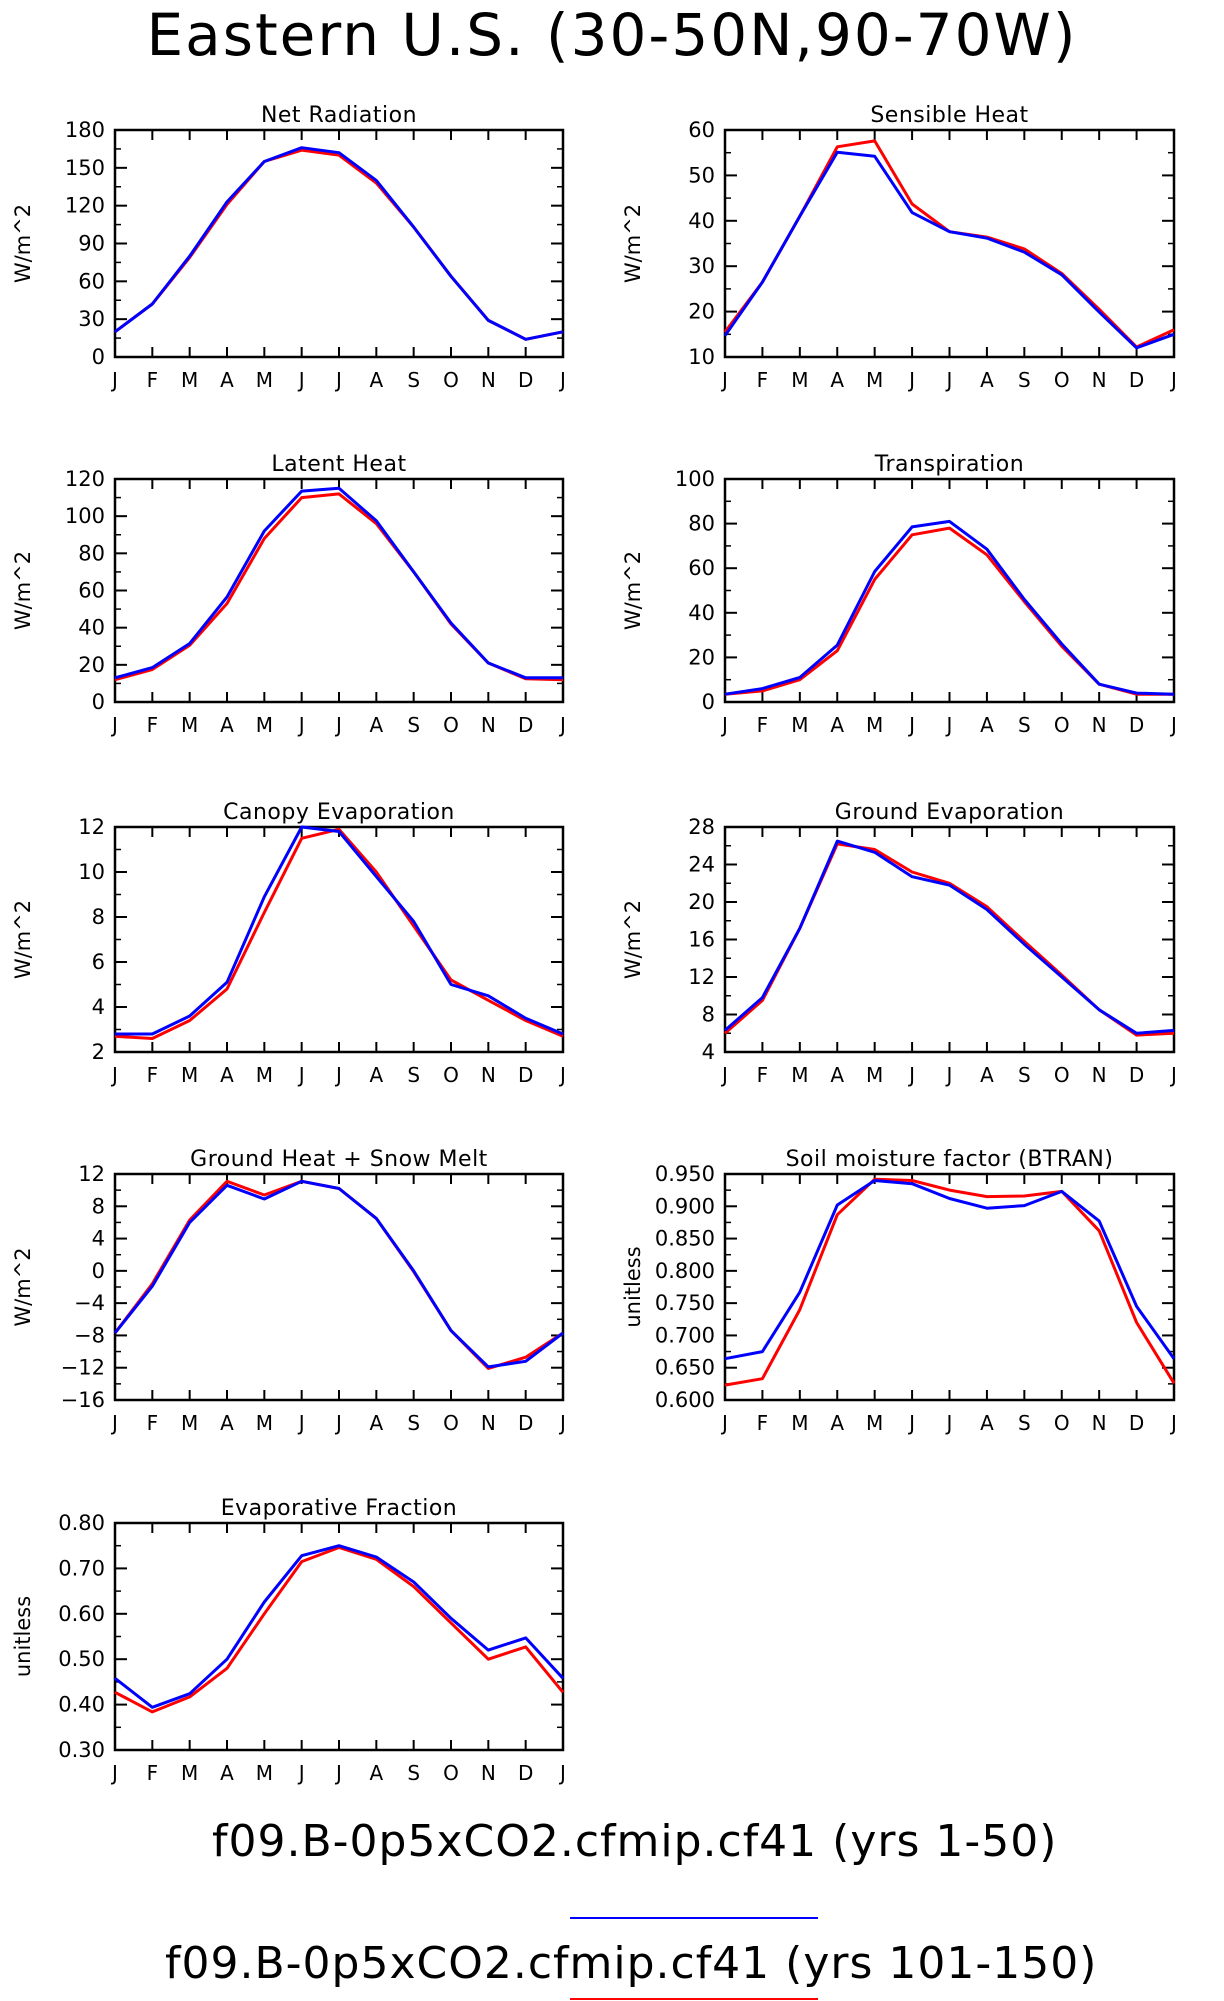  What do you see at coordinates (612, 35) in the screenshot?
I see `main-title: Eastern U.S. (30-50N,90-70W)` at bounding box center [612, 35].